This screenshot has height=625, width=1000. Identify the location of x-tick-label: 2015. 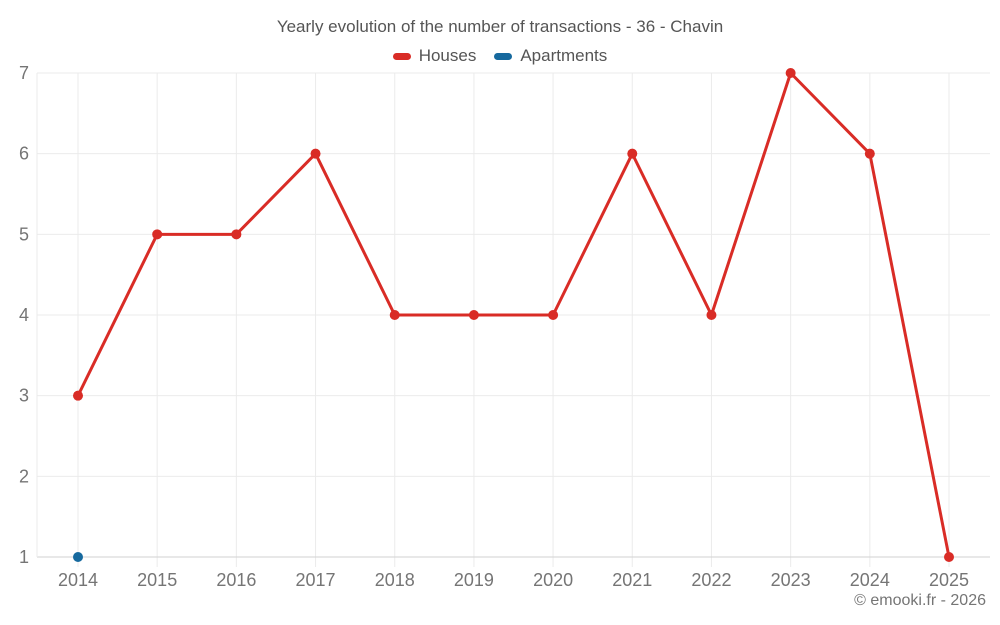
(157, 580).